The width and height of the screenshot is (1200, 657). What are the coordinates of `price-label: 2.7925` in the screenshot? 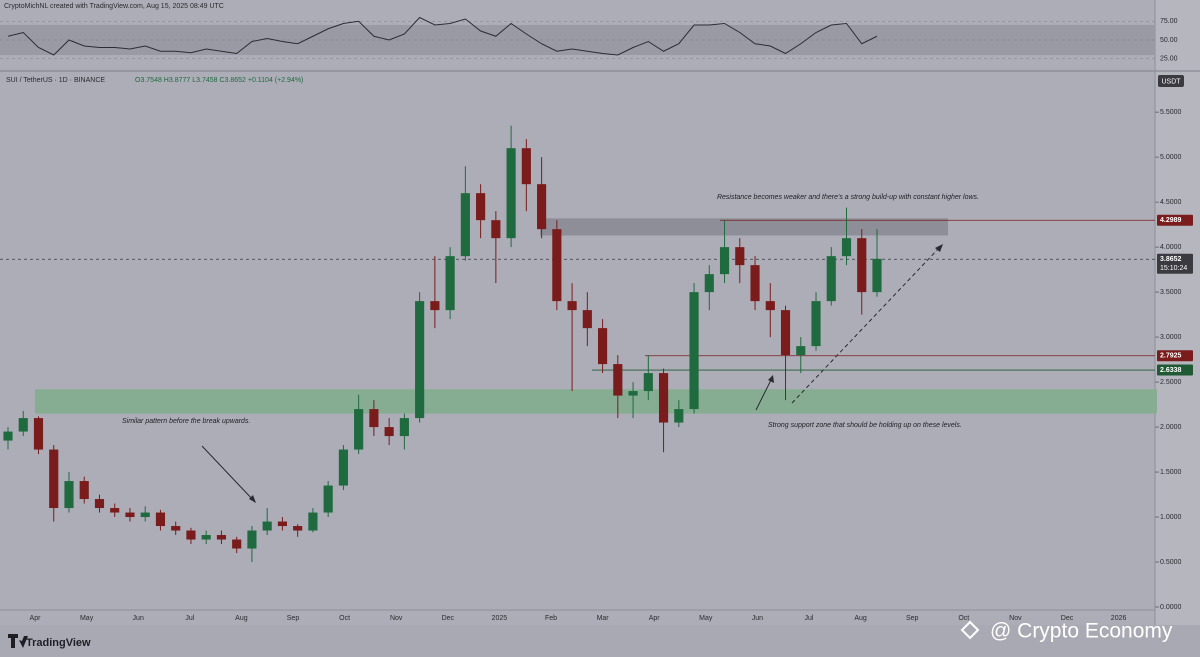 It's located at (1171, 356).